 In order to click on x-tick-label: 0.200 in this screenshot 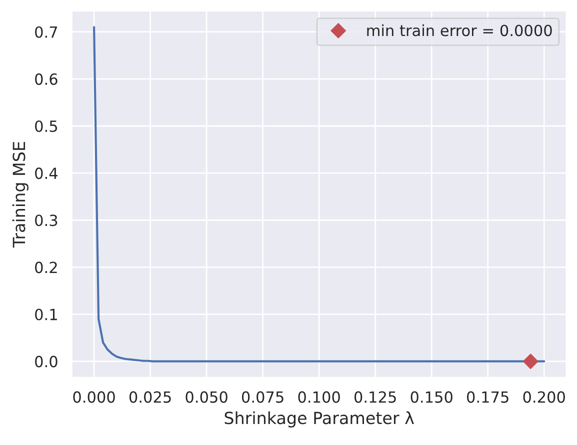, I will do `click(544, 397)`.